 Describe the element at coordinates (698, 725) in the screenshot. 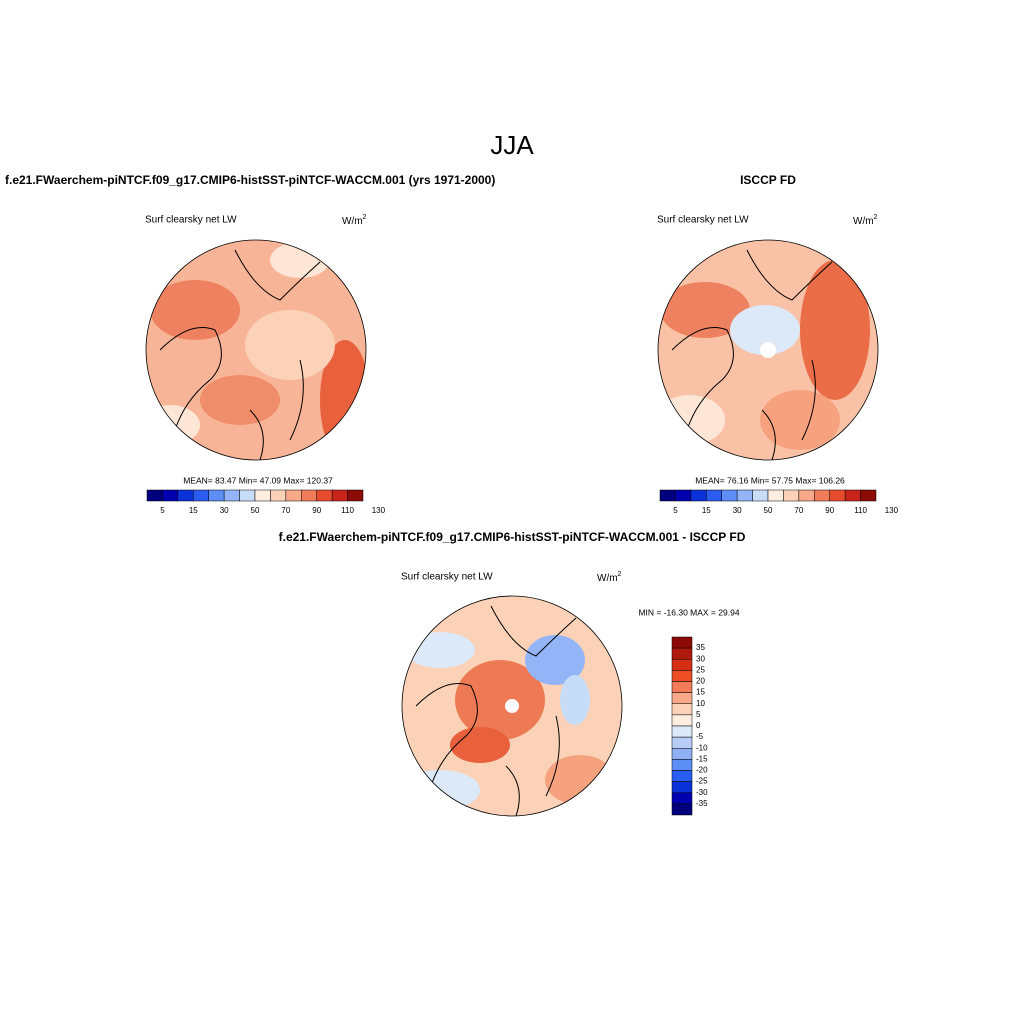

I see `colorbar-label: 0` at that location.